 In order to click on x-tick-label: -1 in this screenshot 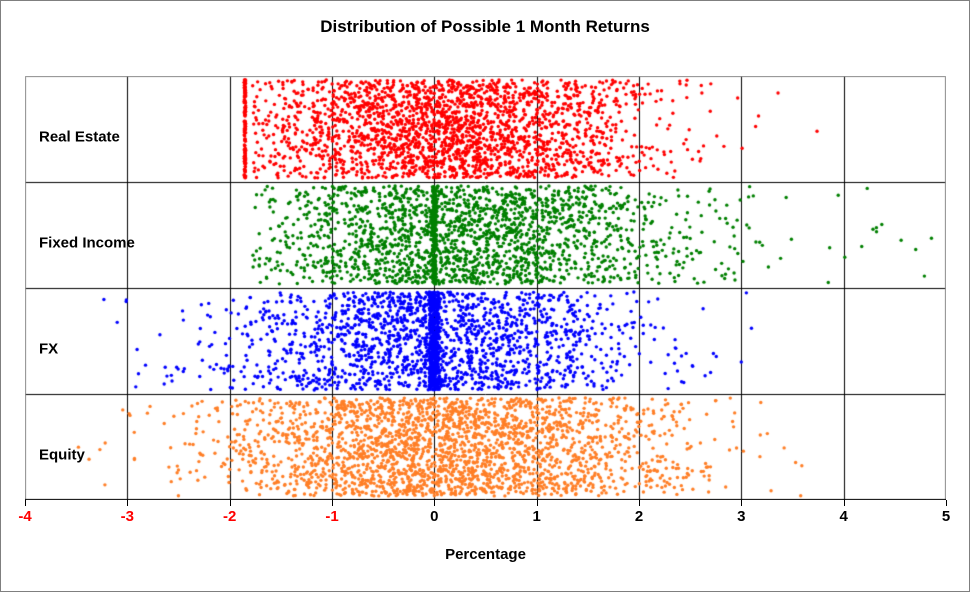, I will do `click(332, 516)`.